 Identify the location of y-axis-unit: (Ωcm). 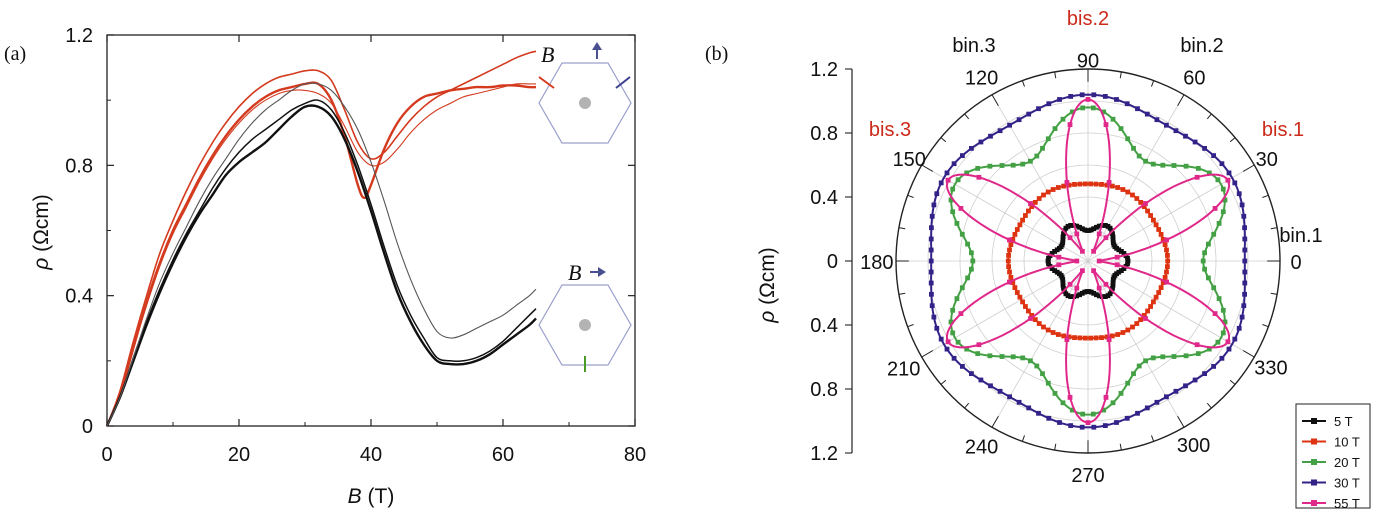
(41, 223).